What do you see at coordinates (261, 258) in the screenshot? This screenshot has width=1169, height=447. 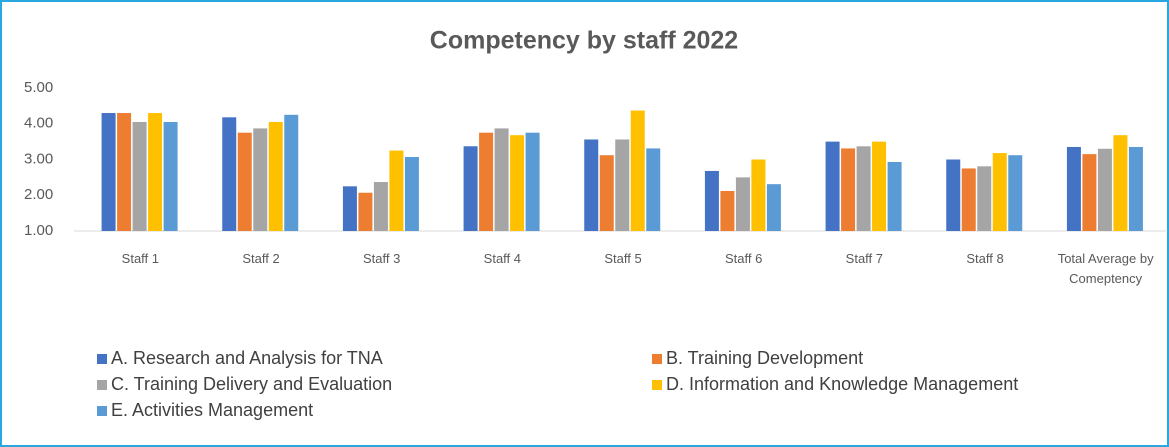 I see `x-tick-label: Staff 2` at bounding box center [261, 258].